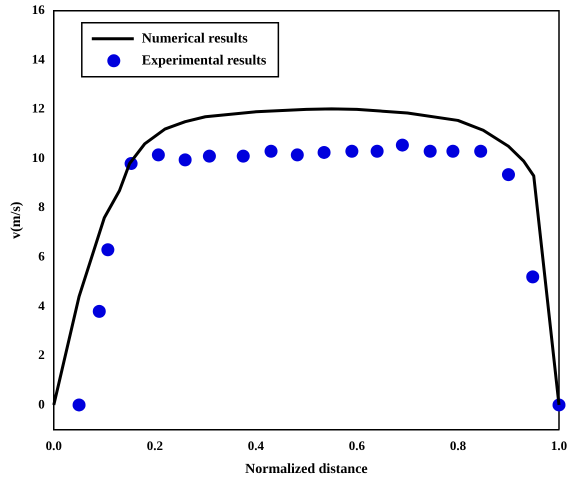 The height and width of the screenshot is (486, 575). I want to click on y-tick-label: 8, so click(42, 206).